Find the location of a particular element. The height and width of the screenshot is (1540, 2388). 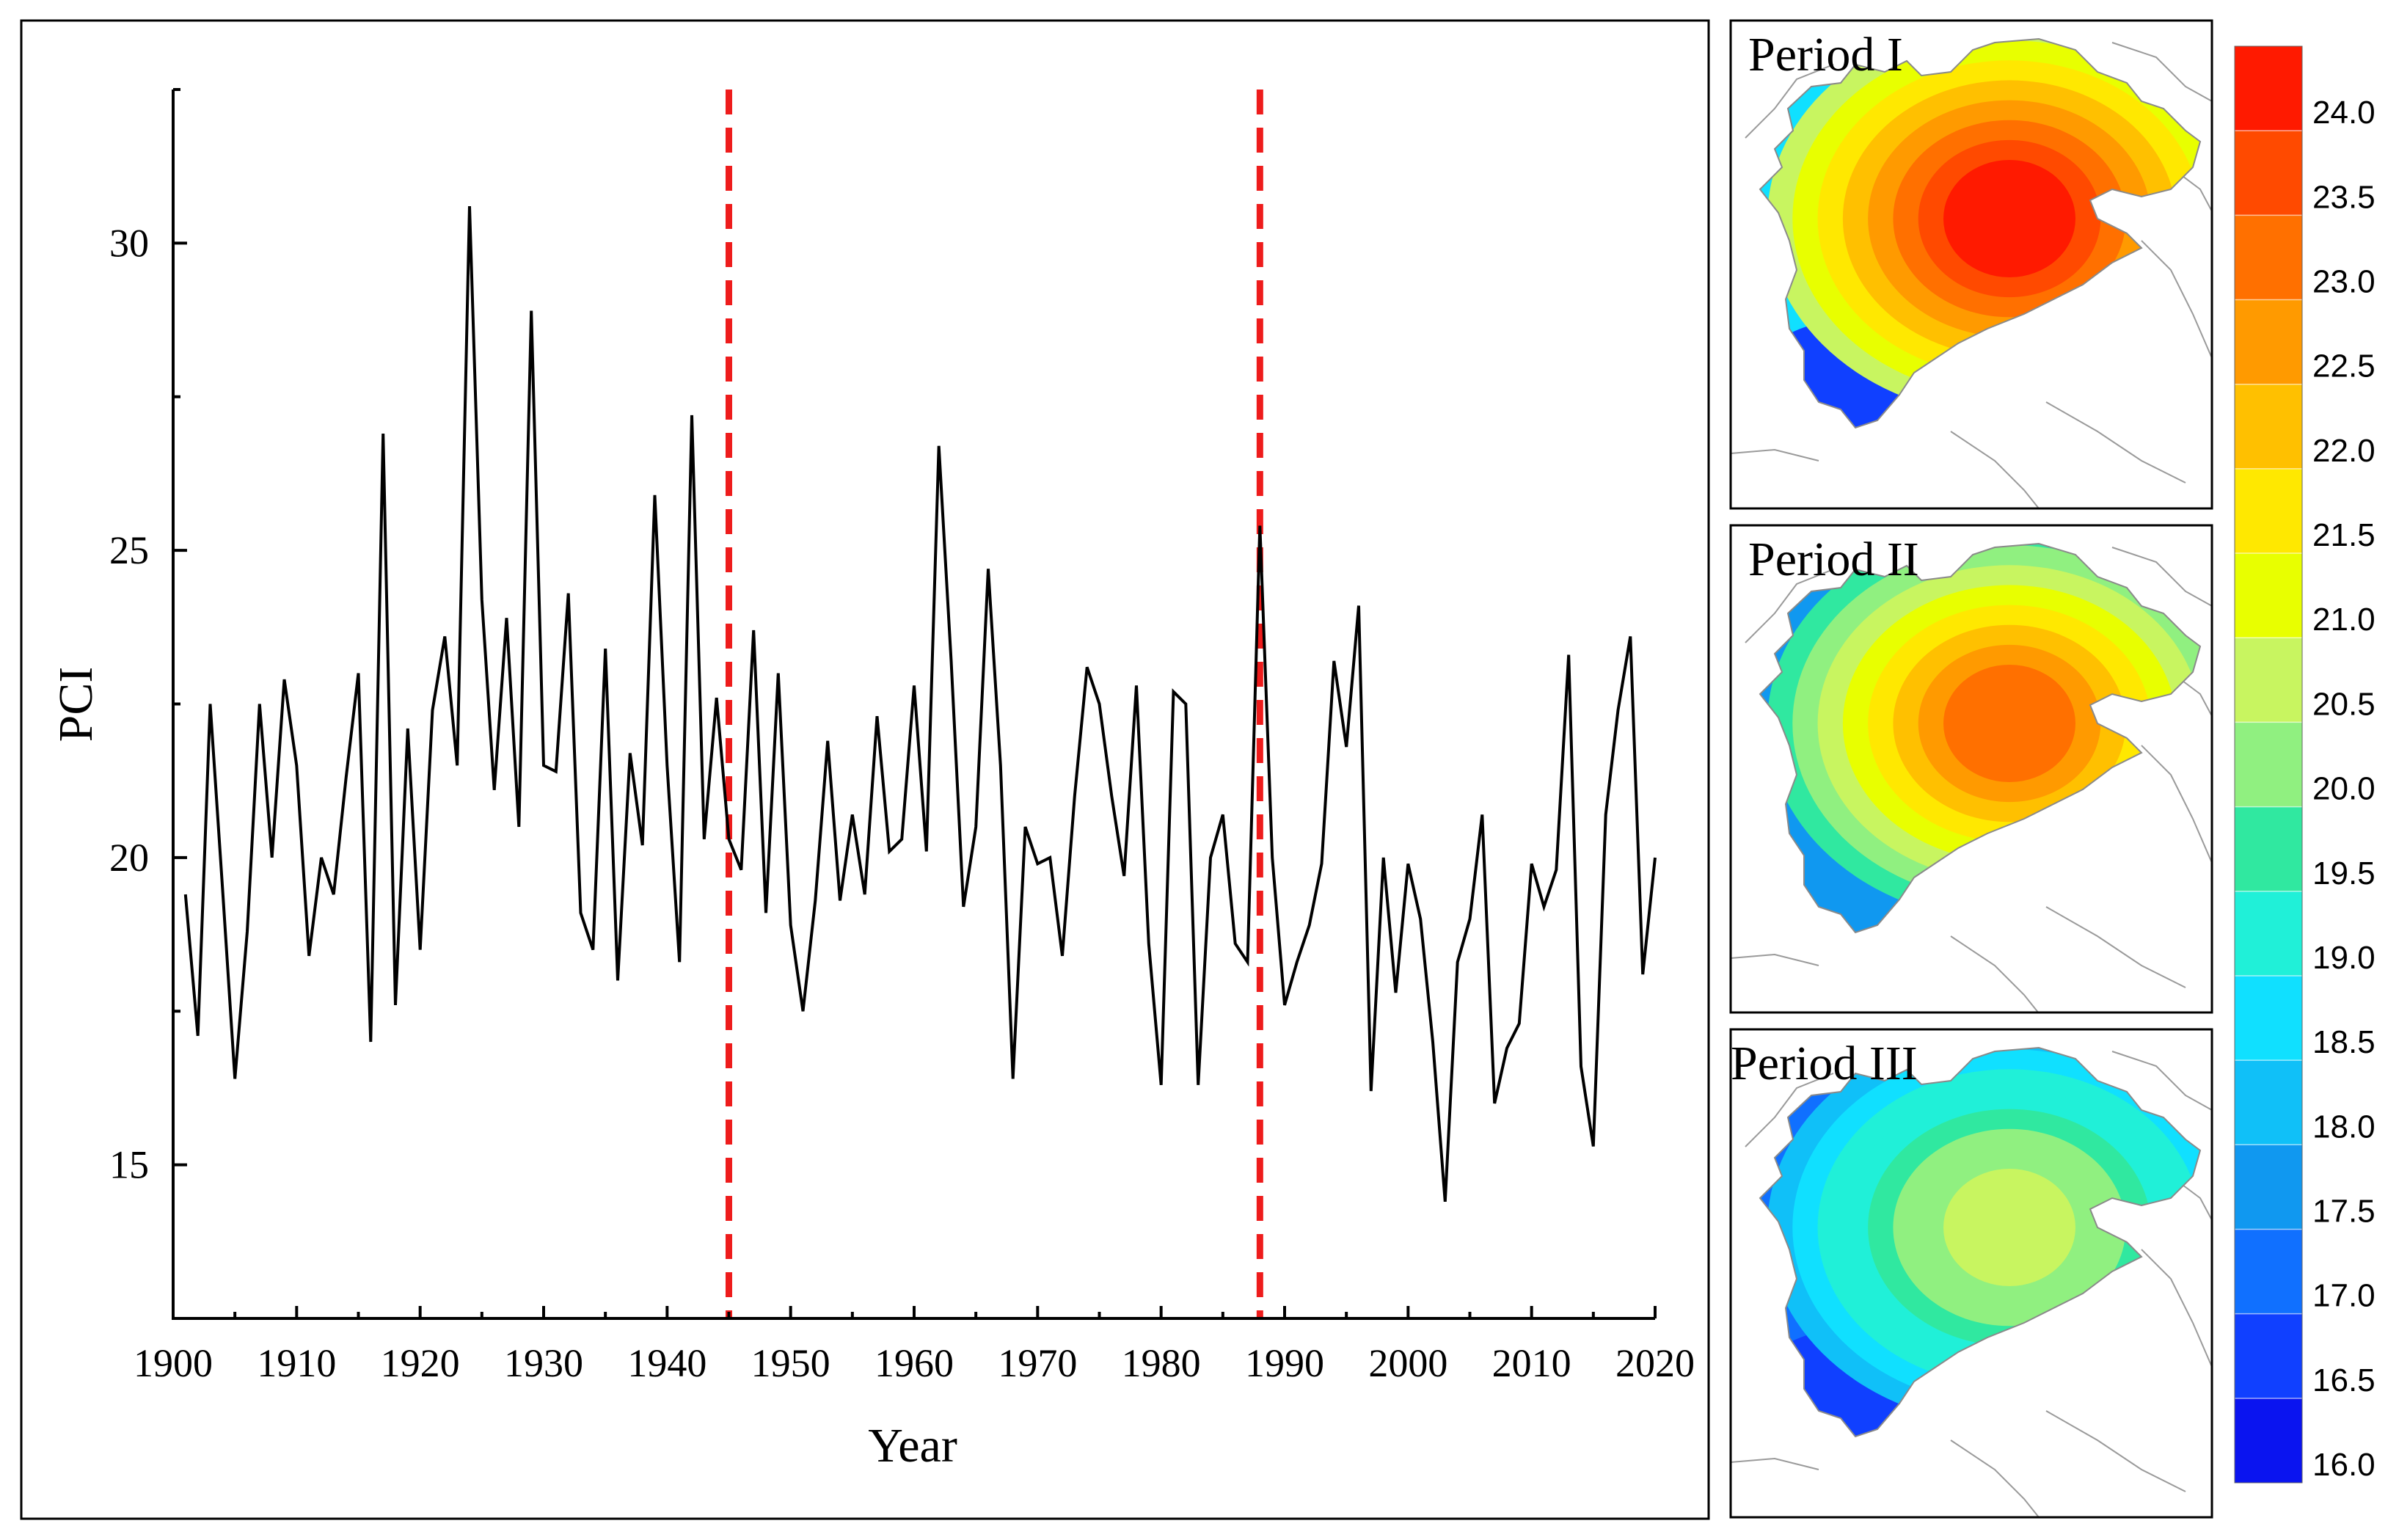

colorbar-label: 16.0 is located at coordinates (2344, 1465).